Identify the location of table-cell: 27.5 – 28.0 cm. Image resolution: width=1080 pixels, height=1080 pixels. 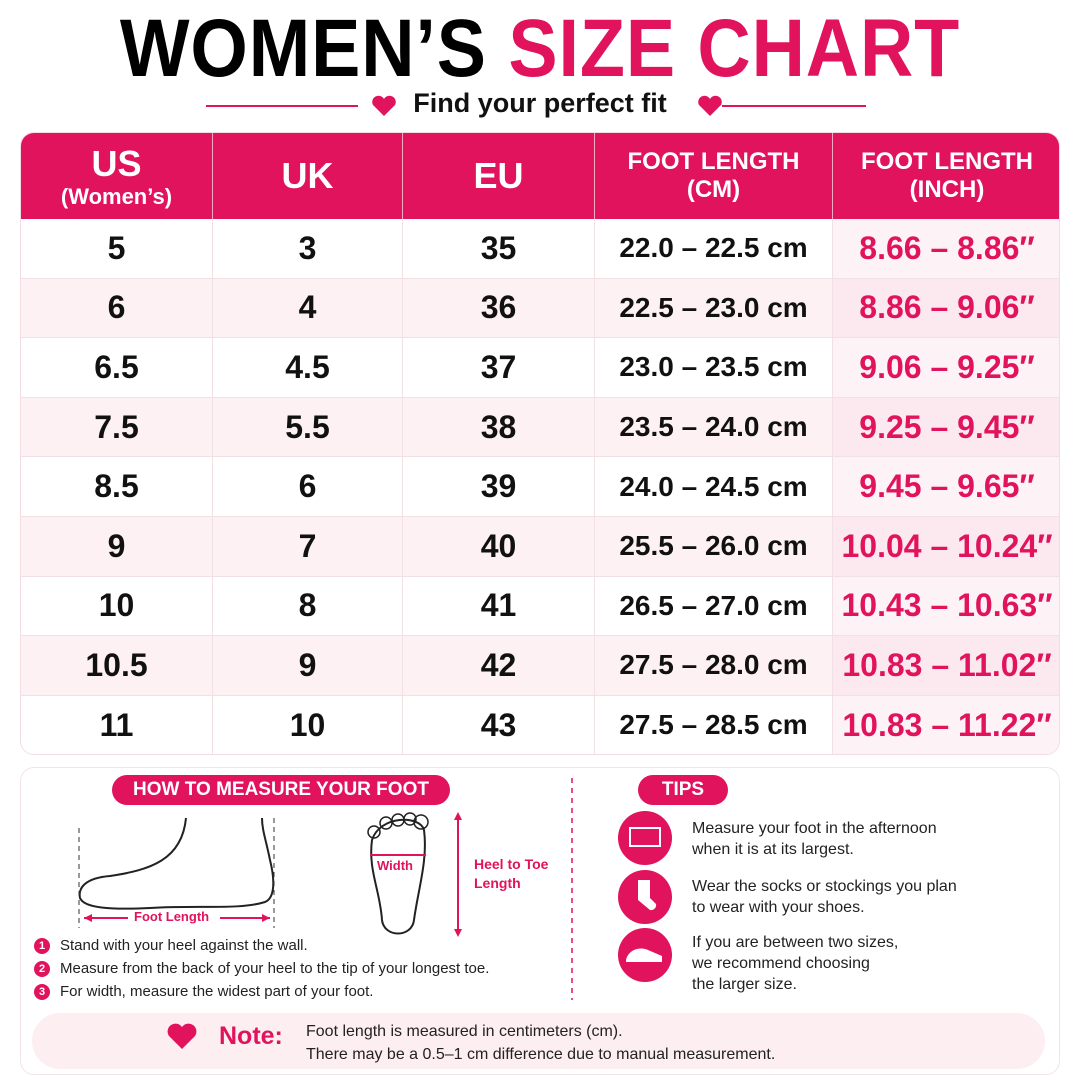
(714, 666).